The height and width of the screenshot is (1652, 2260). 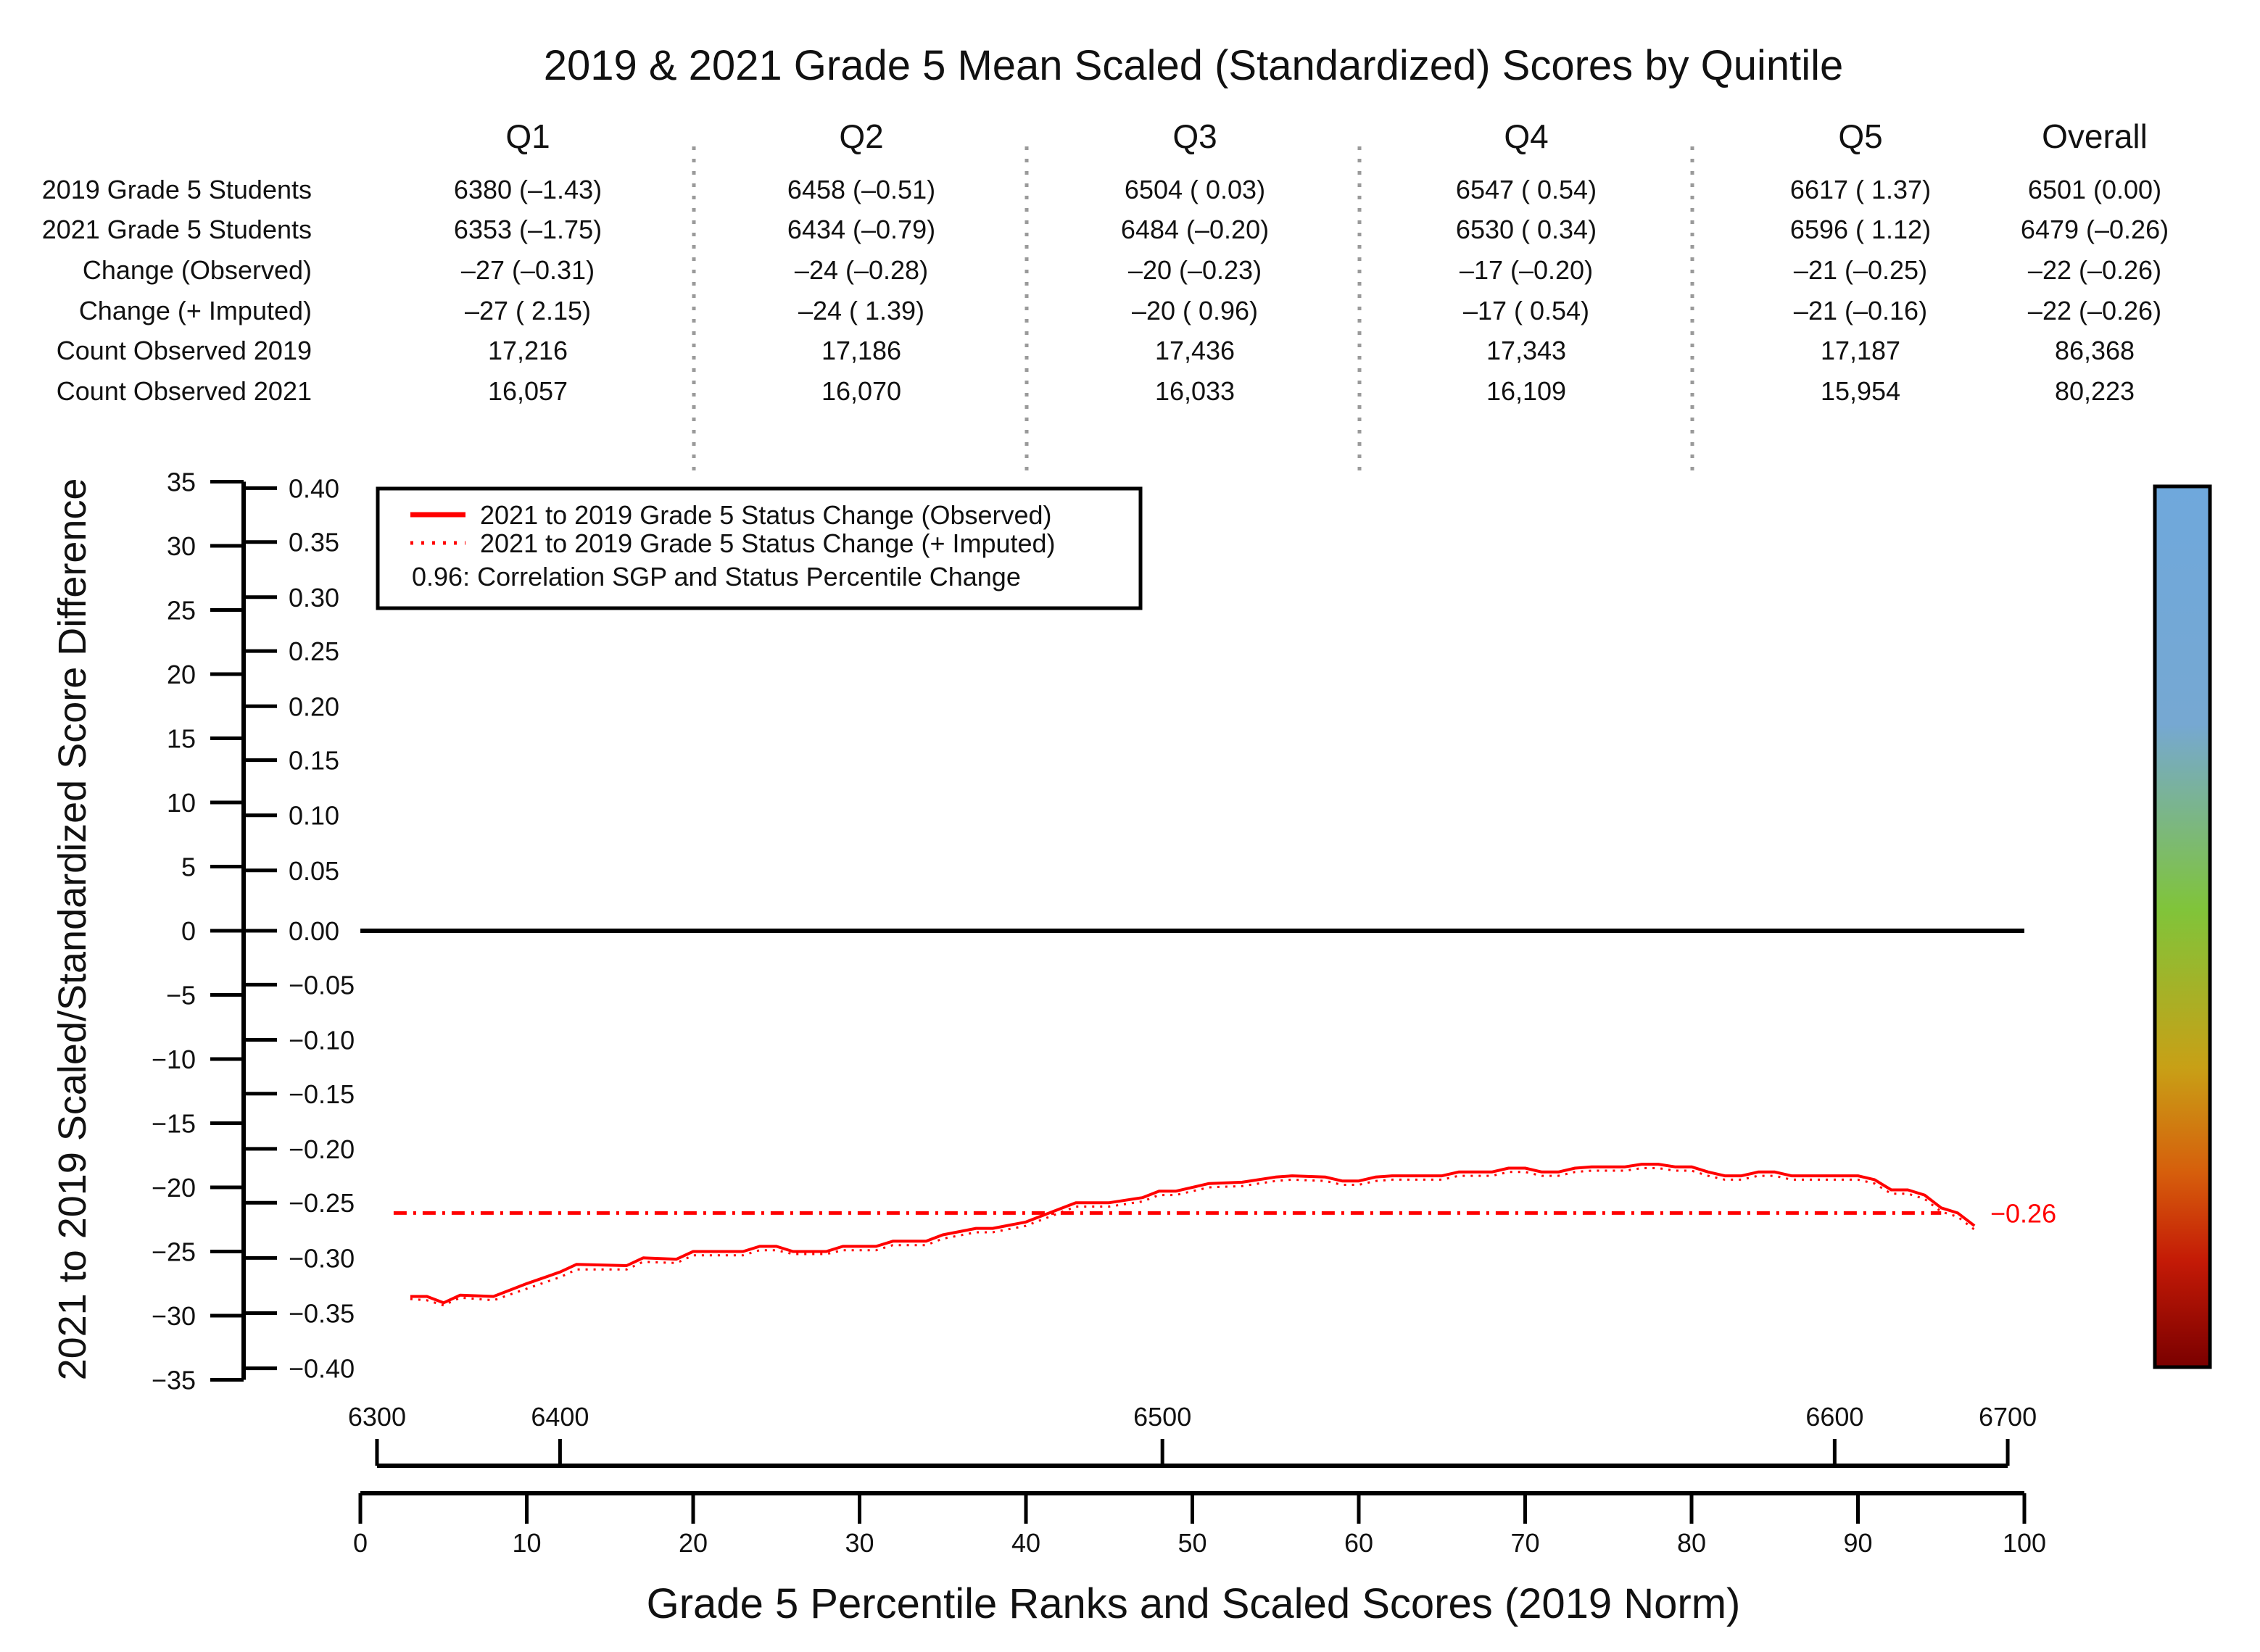 I want to click on series-line-imputed, so click(x=1193, y=1237).